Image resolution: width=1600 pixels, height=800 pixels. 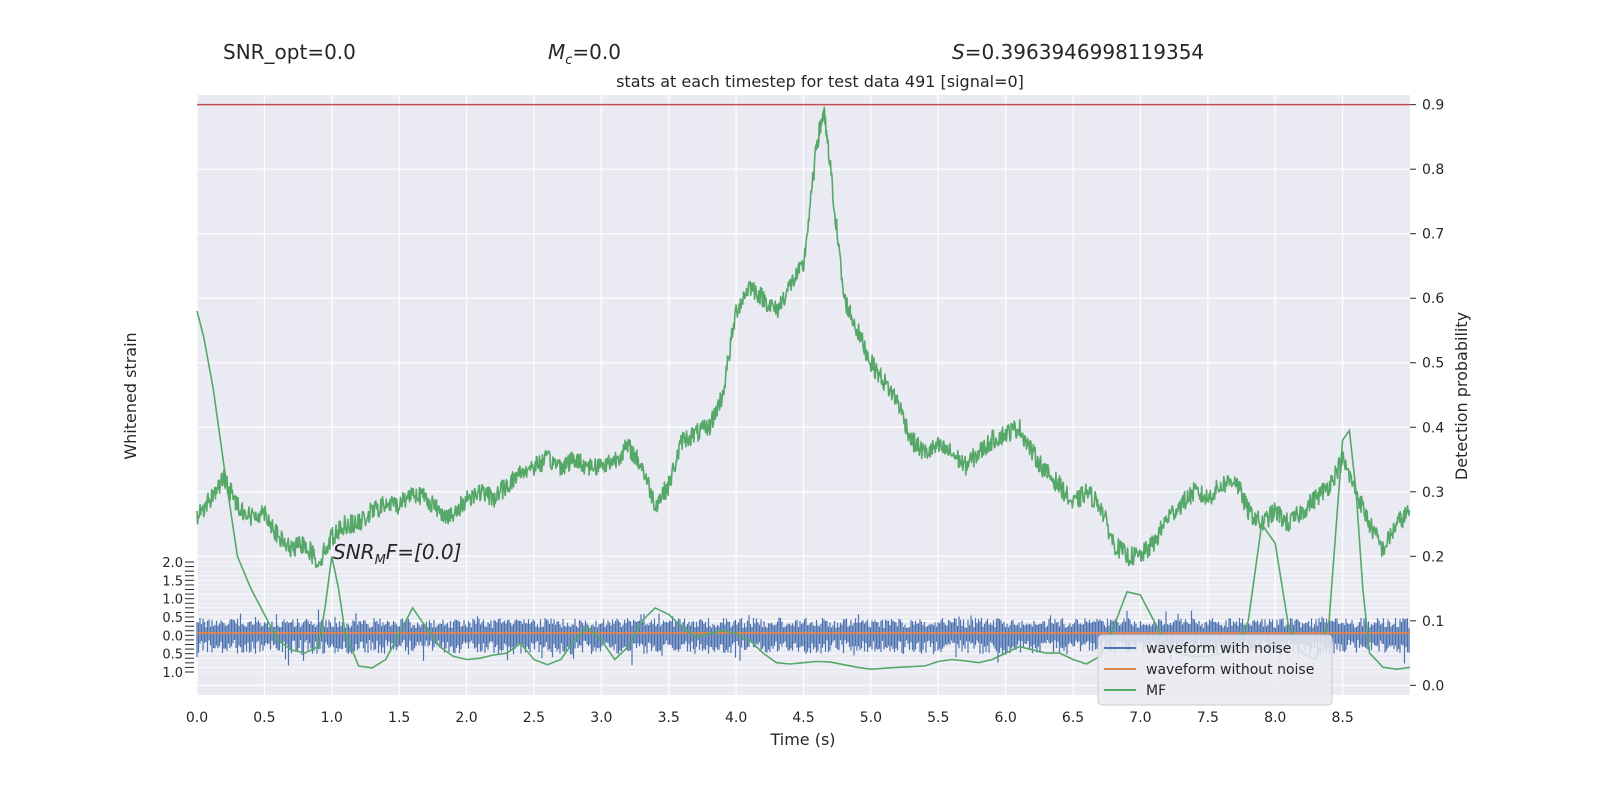 I want to click on y-tick-label: 0.3, so click(x=1433, y=493).